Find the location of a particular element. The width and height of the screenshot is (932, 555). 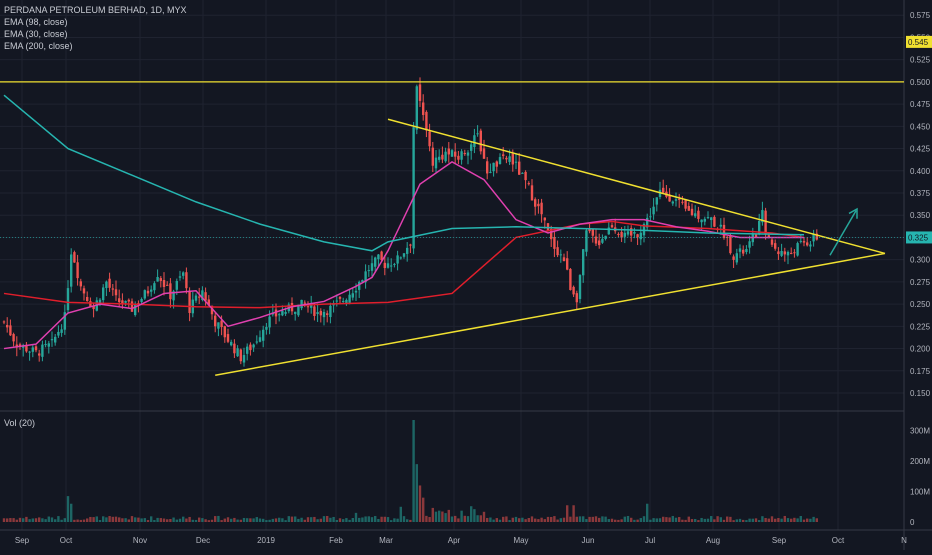

breakout-arrow is located at coordinates (843, 233).